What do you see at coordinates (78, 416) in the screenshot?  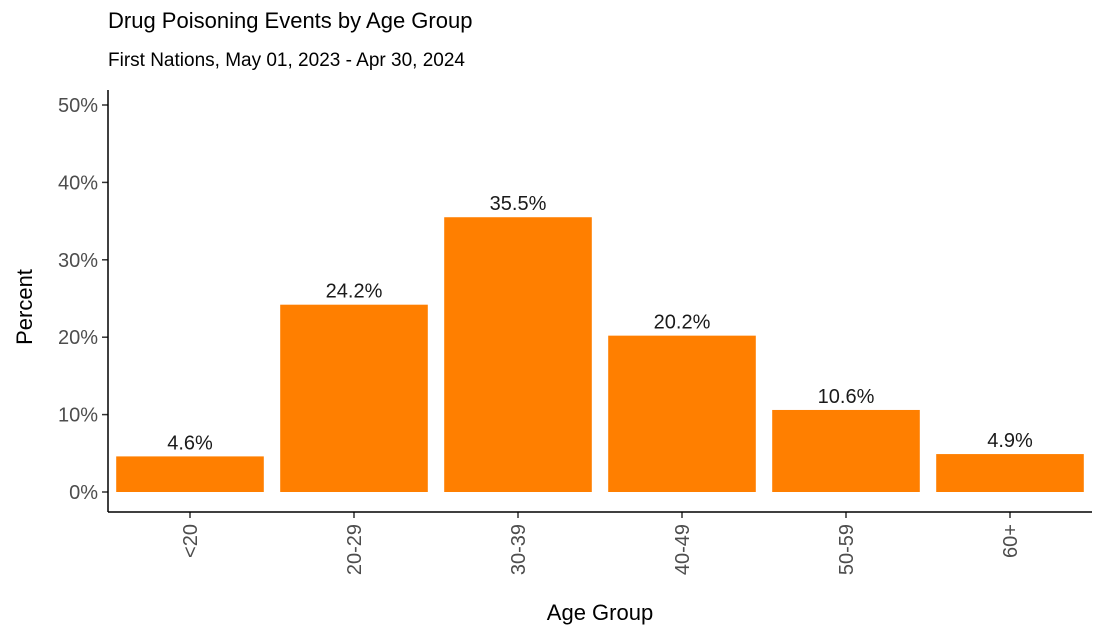 I see `y-tick-label: 10%` at bounding box center [78, 416].